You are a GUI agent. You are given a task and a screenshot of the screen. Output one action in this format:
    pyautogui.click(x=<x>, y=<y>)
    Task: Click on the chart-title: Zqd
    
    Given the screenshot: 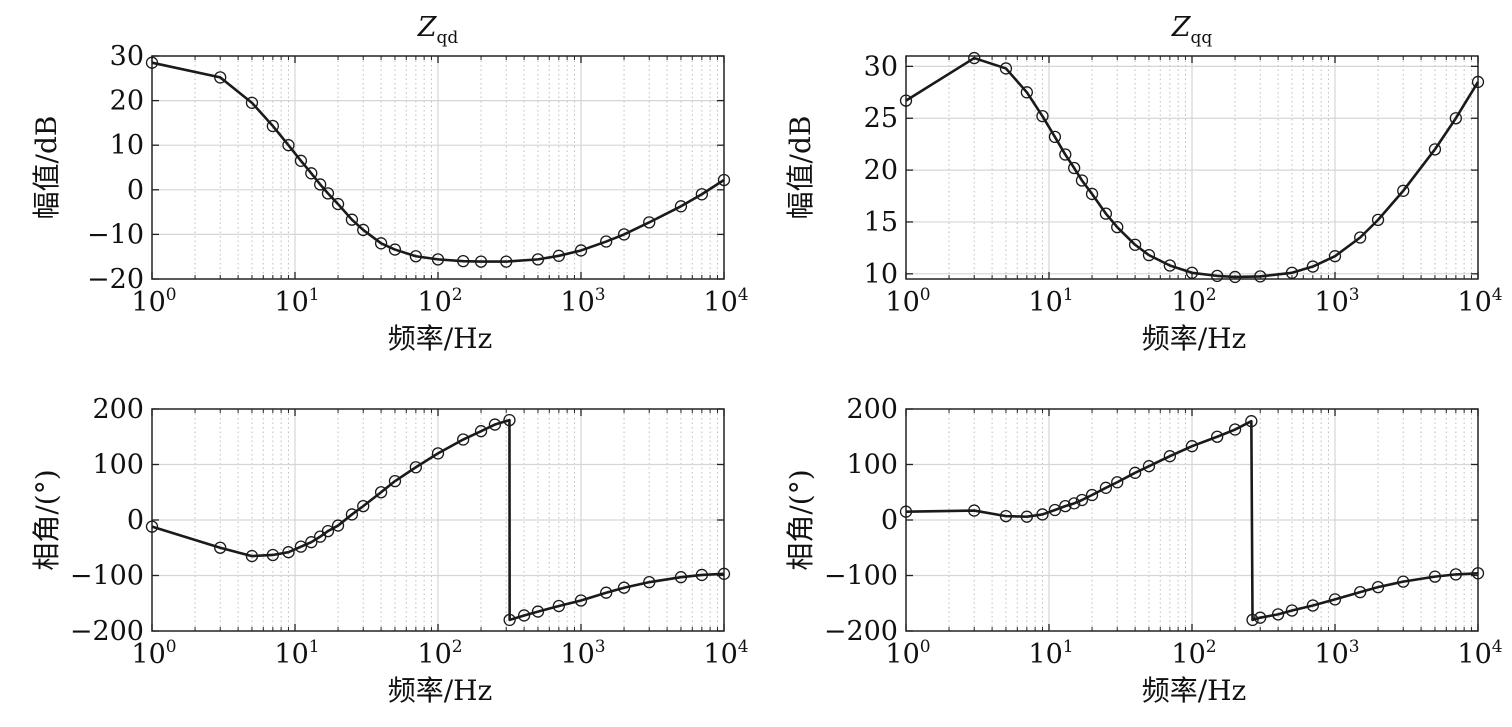 What is the action you would take?
    pyautogui.click(x=438, y=30)
    